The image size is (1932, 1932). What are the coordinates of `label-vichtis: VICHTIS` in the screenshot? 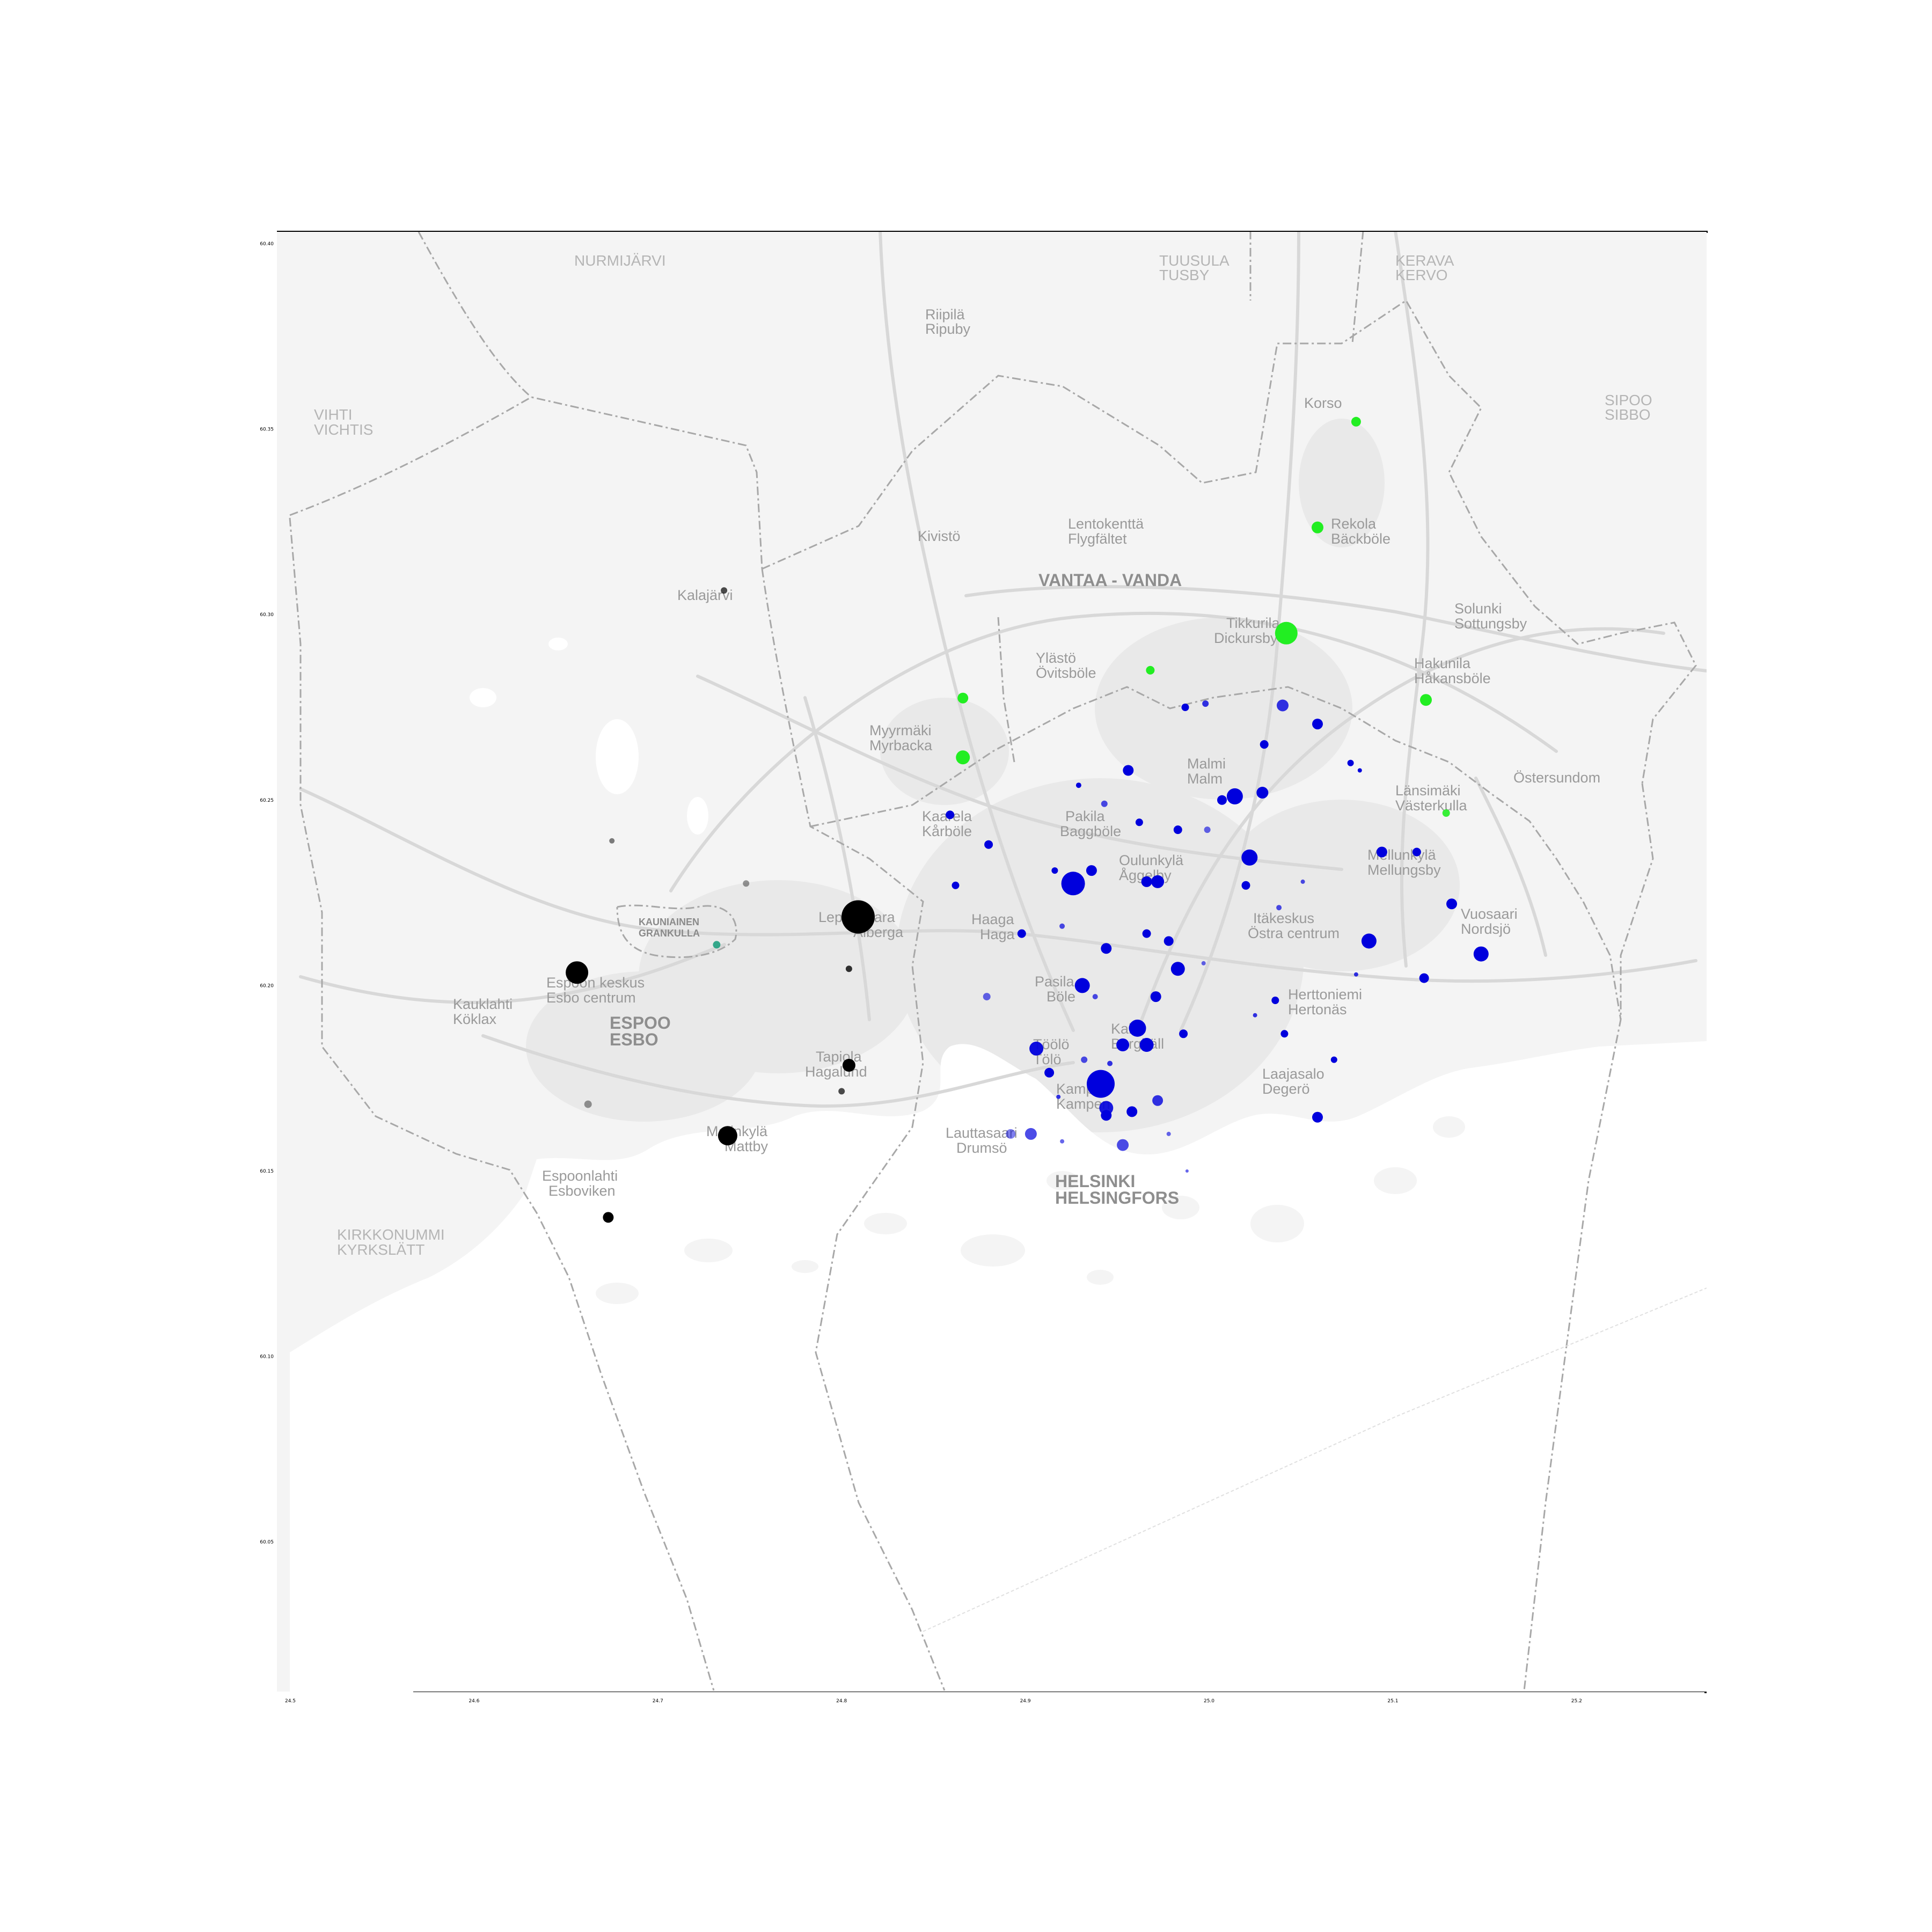 It's located at (343, 429).